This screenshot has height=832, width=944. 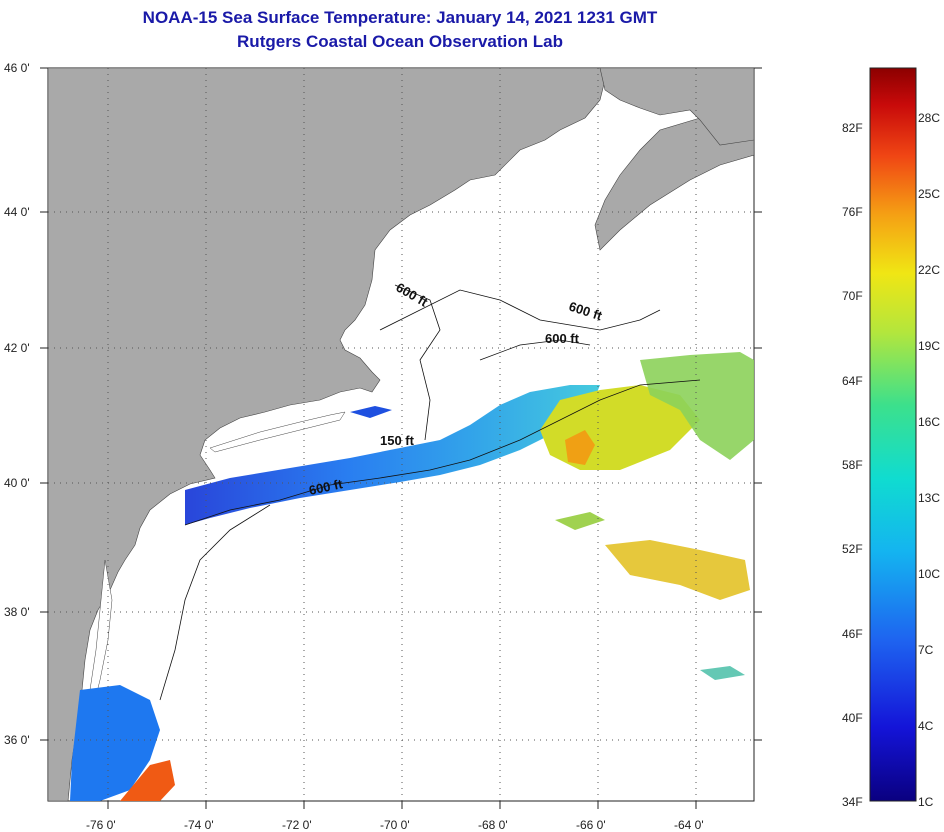 What do you see at coordinates (17, 212) in the screenshot?
I see `lat-label: 44 0'` at bounding box center [17, 212].